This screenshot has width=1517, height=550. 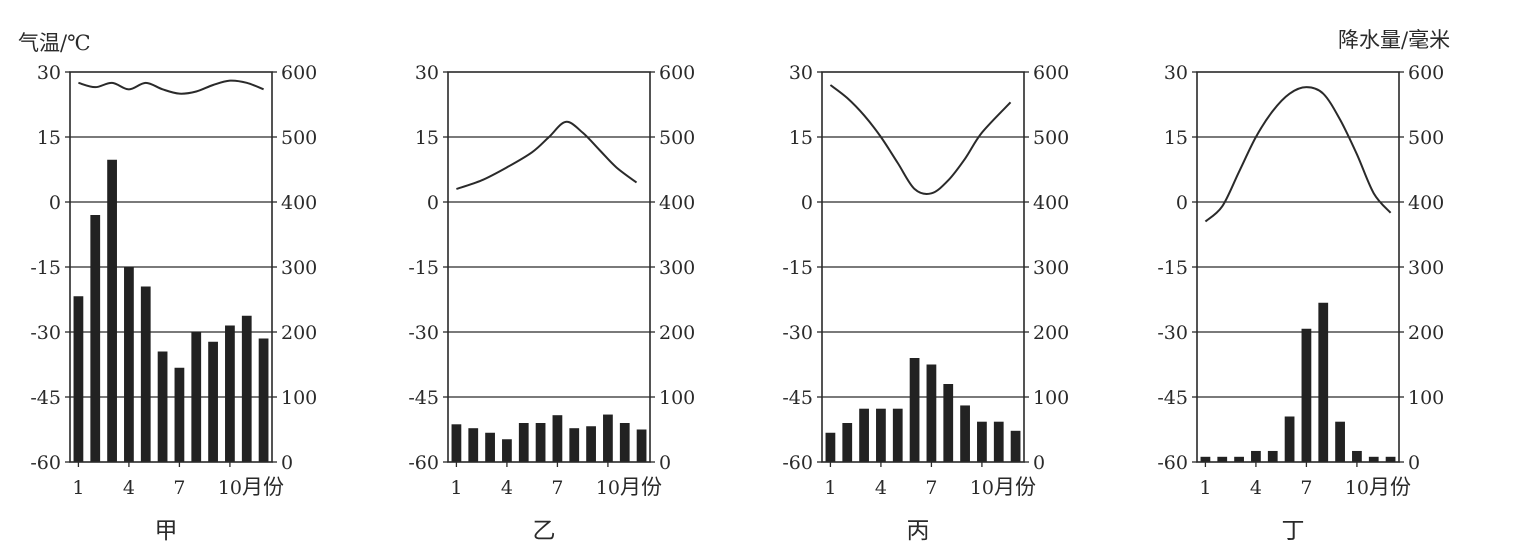 I want to click on precip-tick-label: 400, so click(x=299, y=203).